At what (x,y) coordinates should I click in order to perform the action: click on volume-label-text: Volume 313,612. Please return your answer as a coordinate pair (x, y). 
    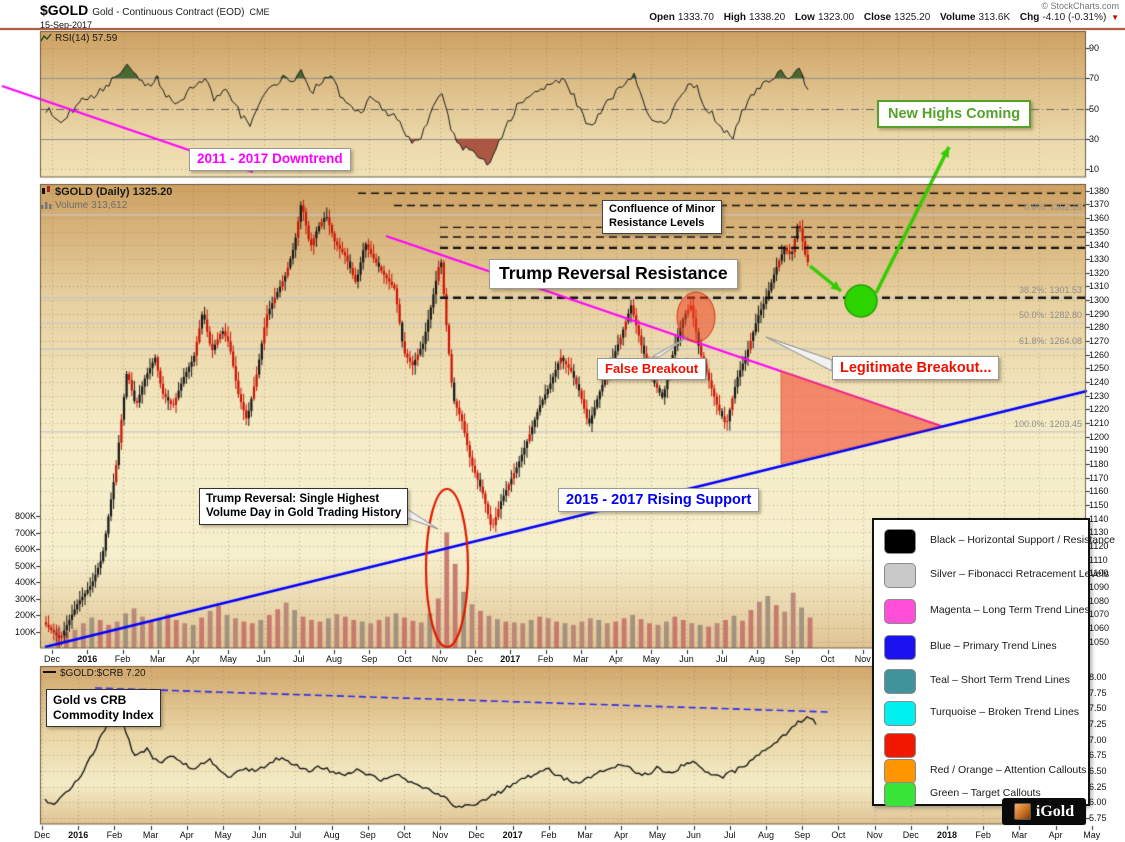
    Looking at the image, I should click on (91, 205).